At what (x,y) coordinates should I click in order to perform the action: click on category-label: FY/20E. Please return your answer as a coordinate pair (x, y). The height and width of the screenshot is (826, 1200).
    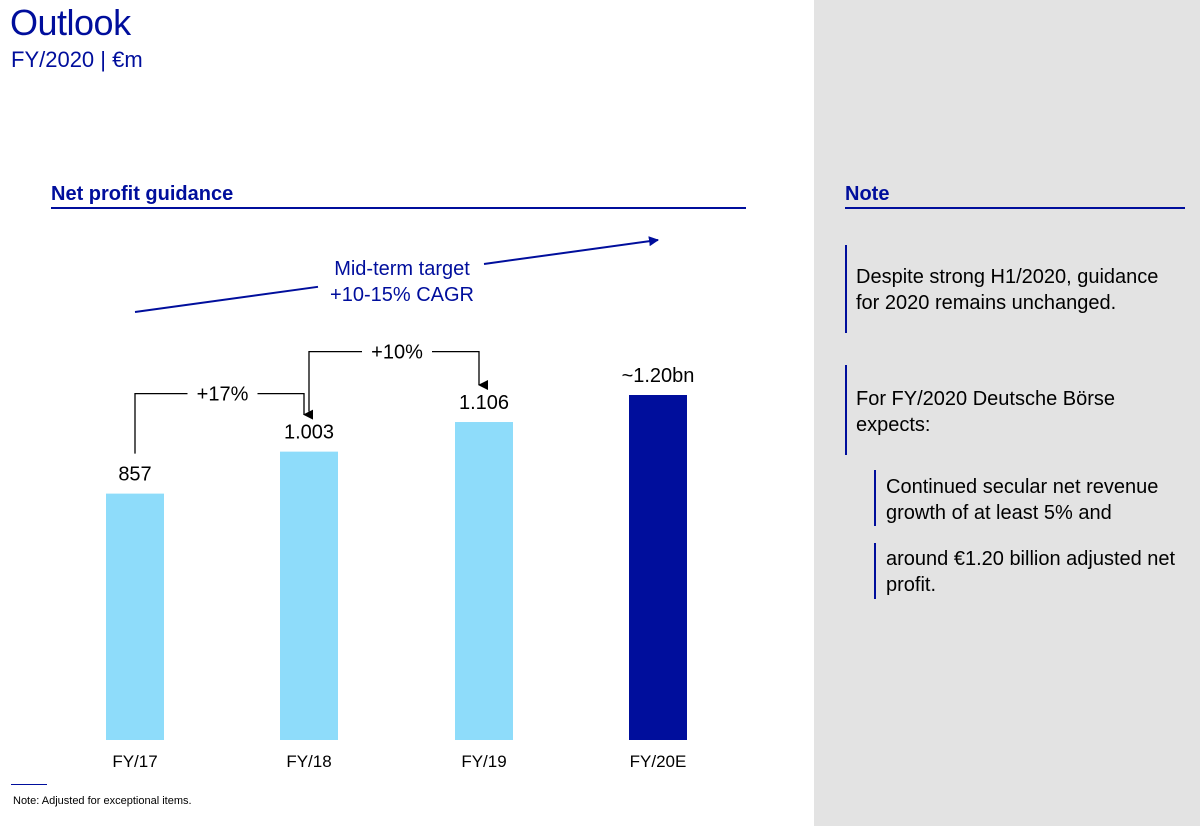
    Looking at the image, I should click on (658, 761).